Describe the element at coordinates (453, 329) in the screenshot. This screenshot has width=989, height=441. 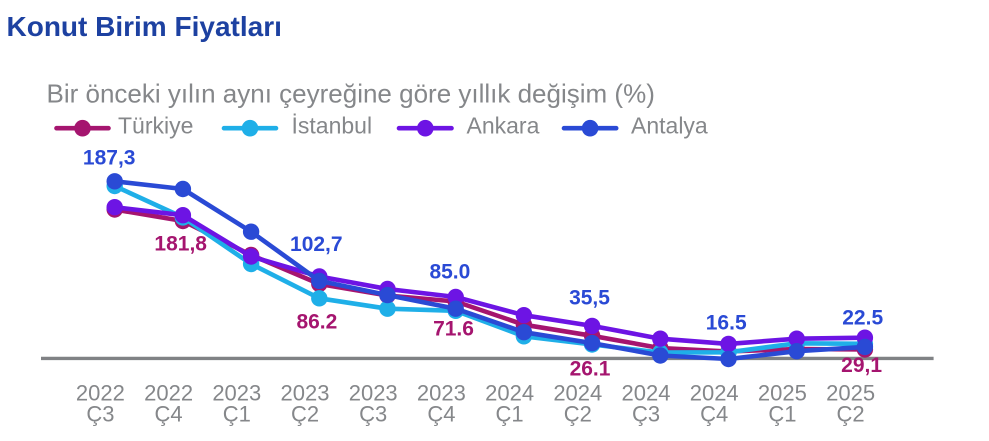
I see `svg-text: 71.6` at that location.